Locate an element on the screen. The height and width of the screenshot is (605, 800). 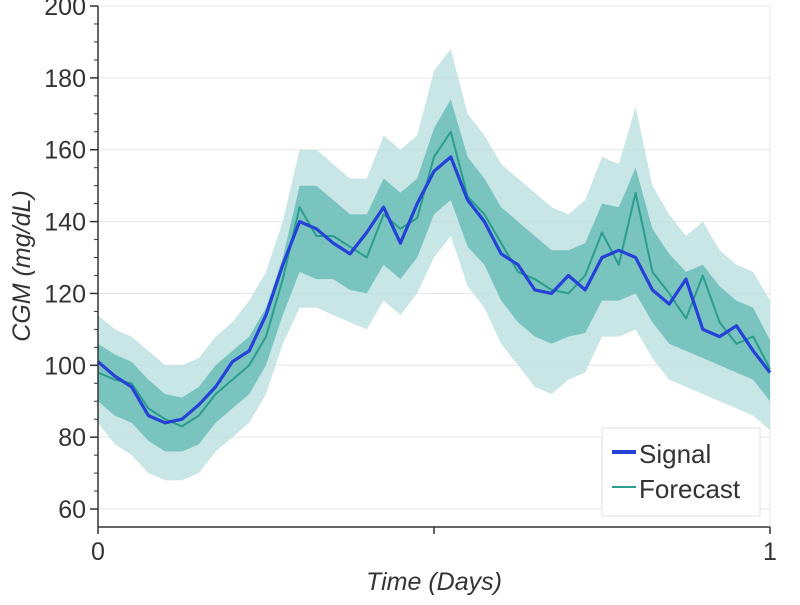
y-tick-label: 120 is located at coordinates (65, 294).